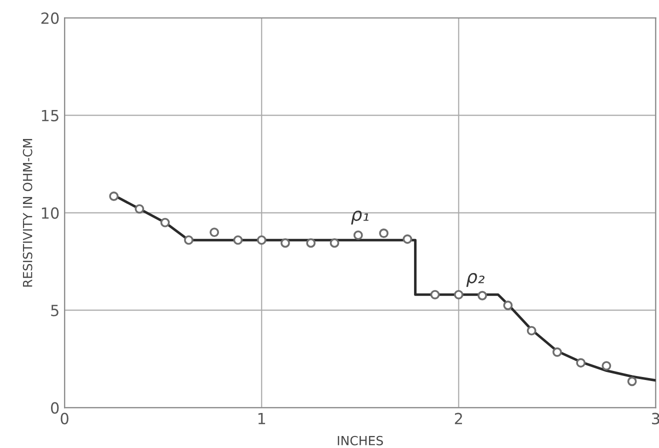 The image size is (659, 448). I want to click on annotation: ρ₂, so click(475, 279).